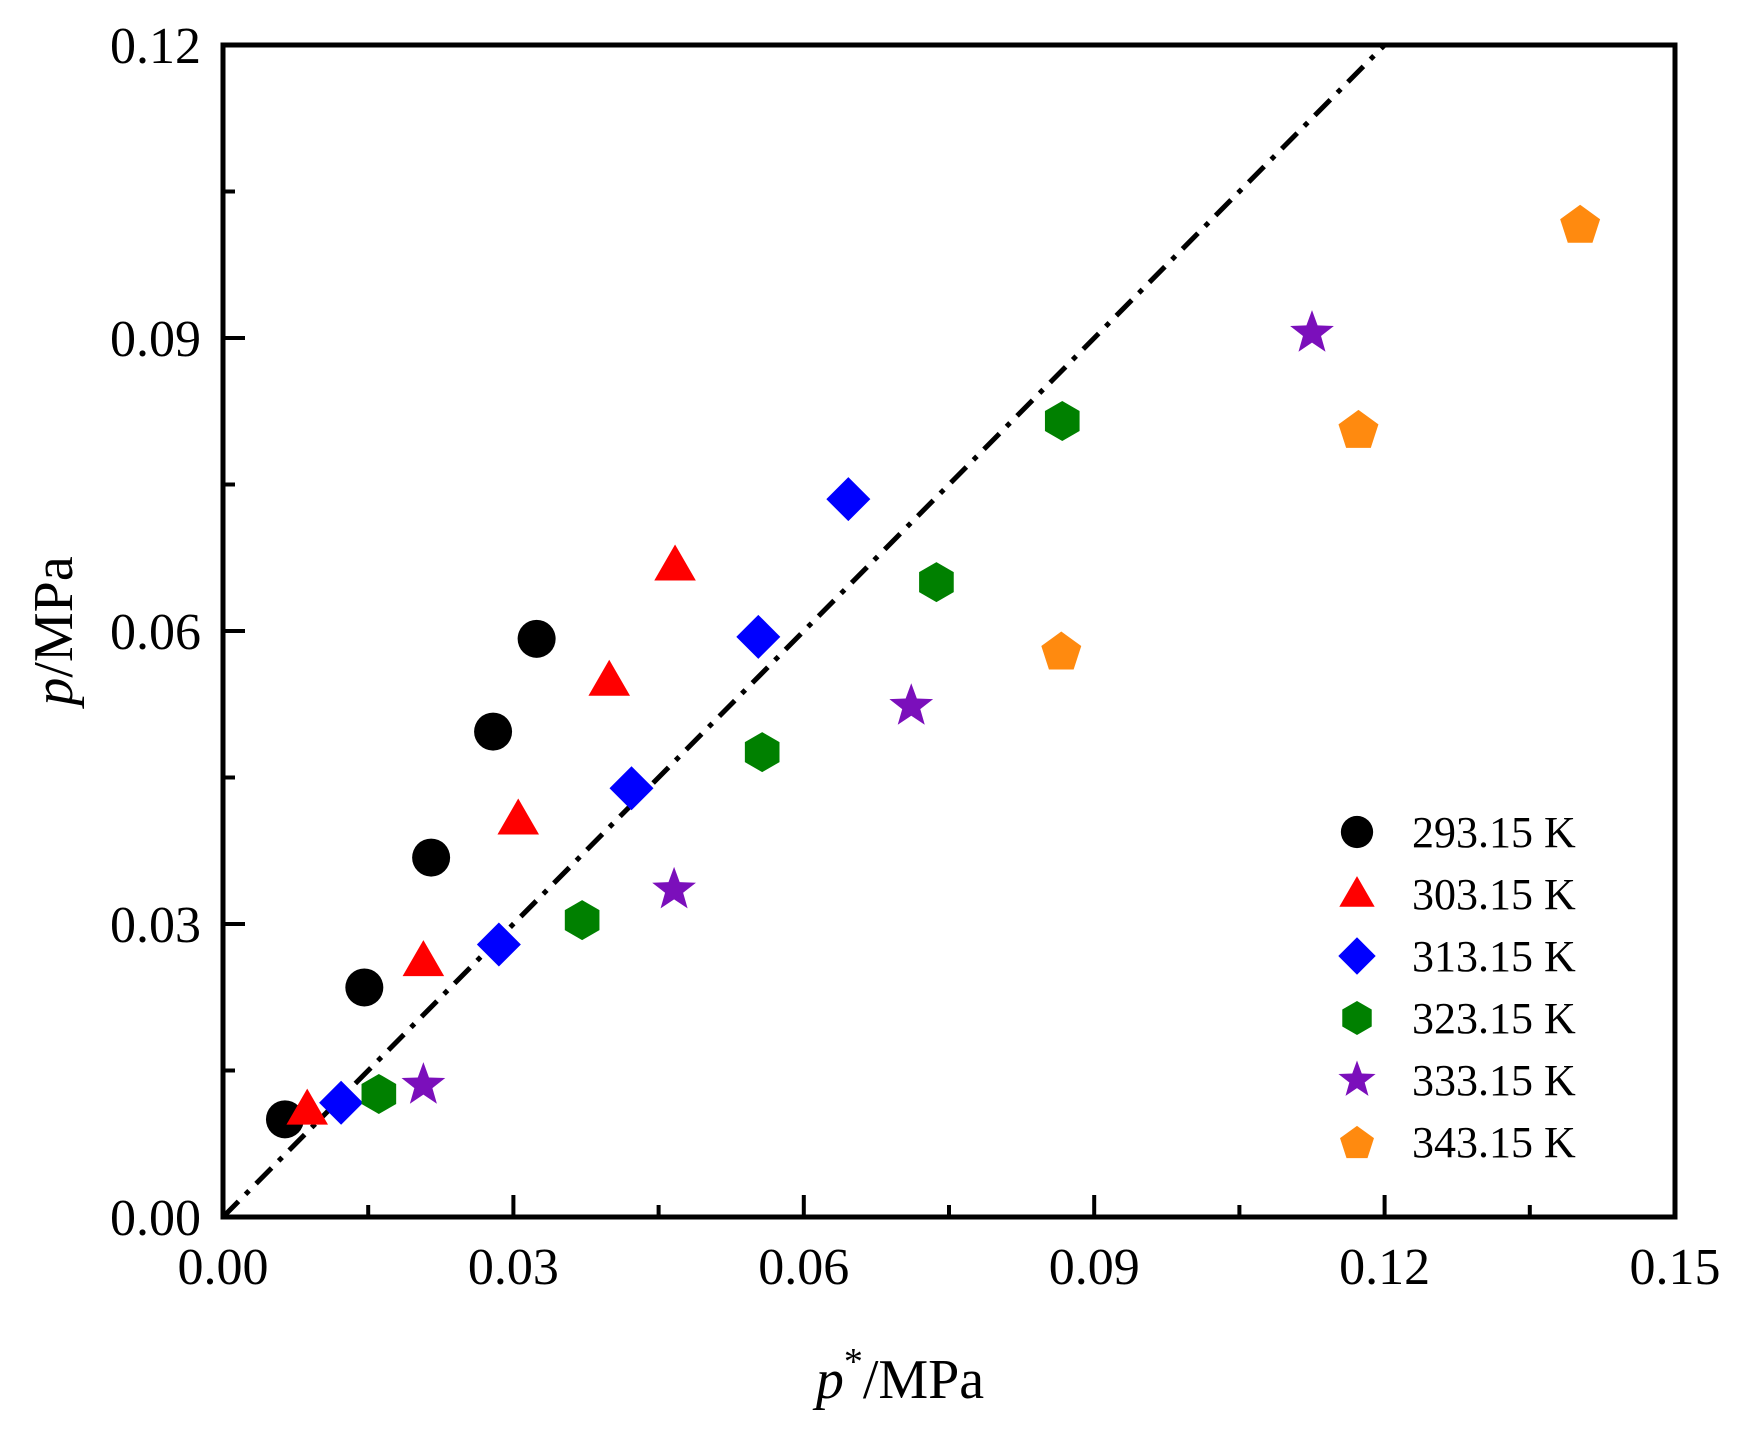 The image size is (1745, 1438). Describe the element at coordinates (410, 879) in the screenshot. I see `series-293-15-k` at that location.